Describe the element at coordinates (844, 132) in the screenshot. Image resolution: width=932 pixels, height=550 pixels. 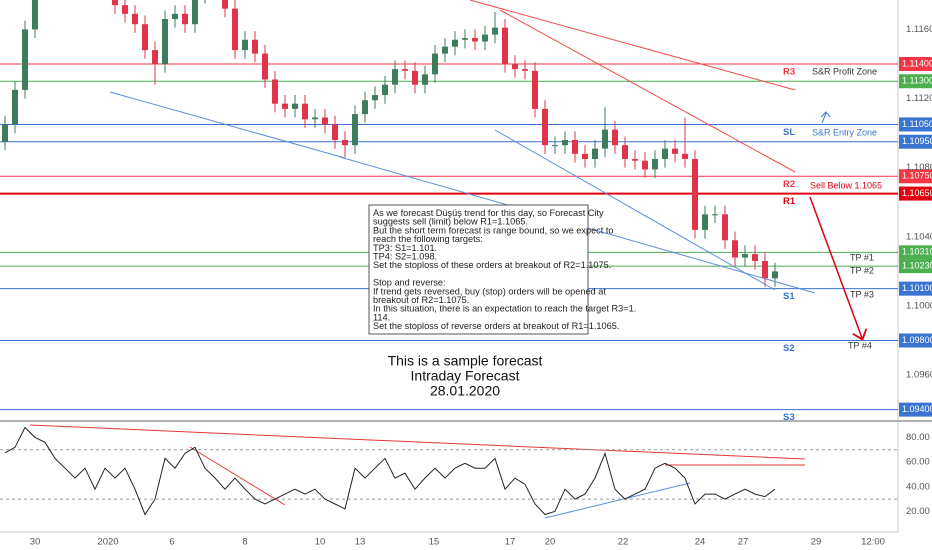
I see `annotation: S&R Entry Zone` at that location.